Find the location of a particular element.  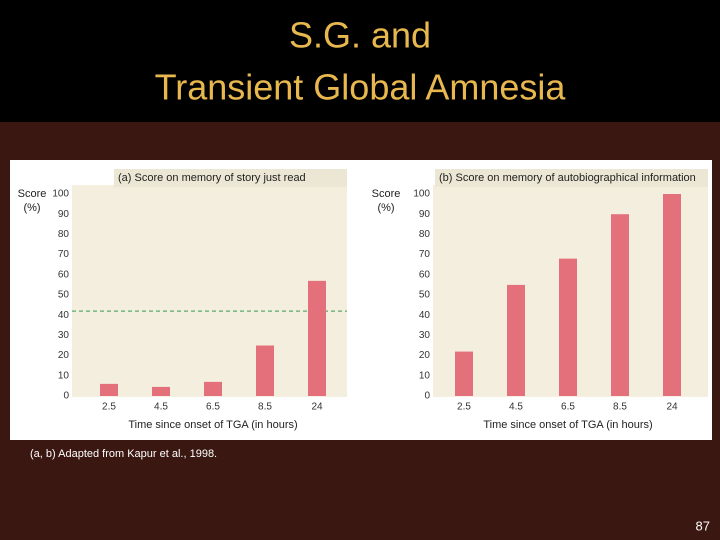

caption: (a, b) Adapted from Kapur et al., 1998. is located at coordinates (123, 454).